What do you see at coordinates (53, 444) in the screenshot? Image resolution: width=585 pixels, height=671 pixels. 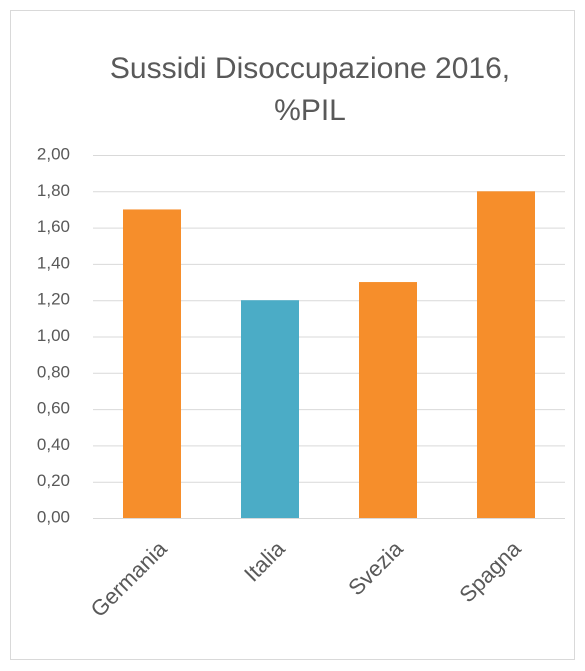 I see `y-tick-label: 0,40` at bounding box center [53, 444].